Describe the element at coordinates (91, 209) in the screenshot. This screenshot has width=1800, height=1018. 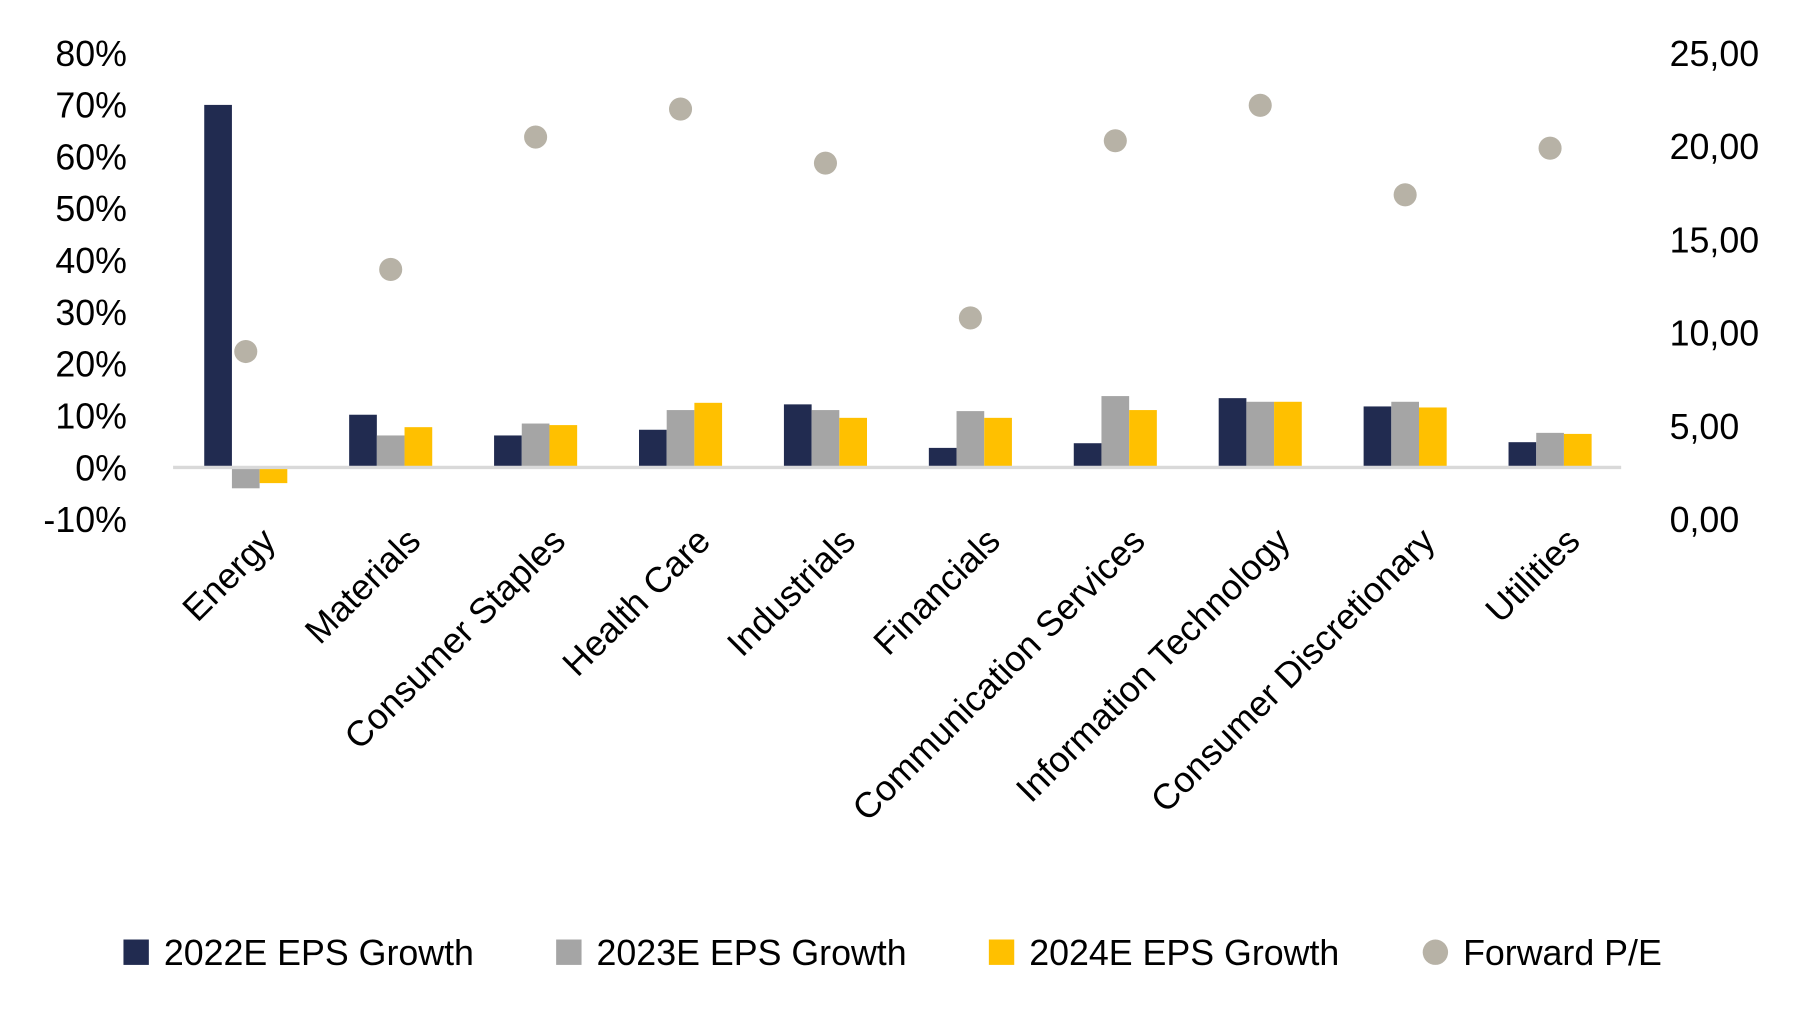
I see `left-tick-label: 50%` at that location.